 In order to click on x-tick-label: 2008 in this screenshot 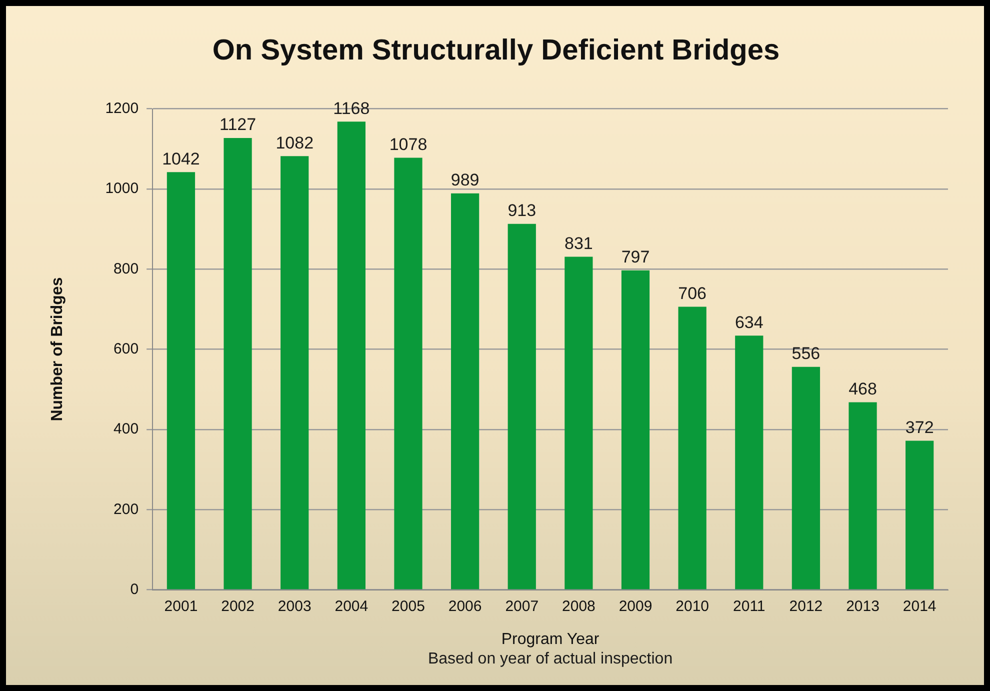, I will do `click(579, 606)`.